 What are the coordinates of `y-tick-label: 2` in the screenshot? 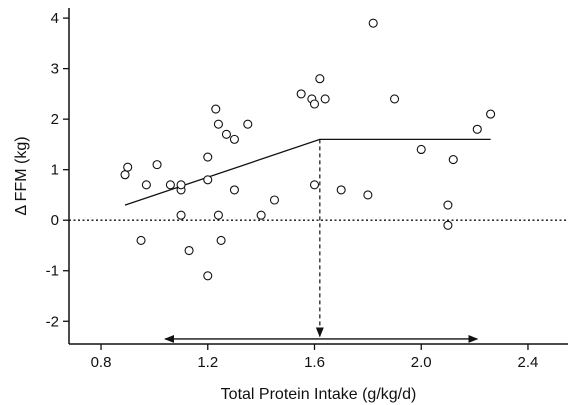 It's located at (55, 119).